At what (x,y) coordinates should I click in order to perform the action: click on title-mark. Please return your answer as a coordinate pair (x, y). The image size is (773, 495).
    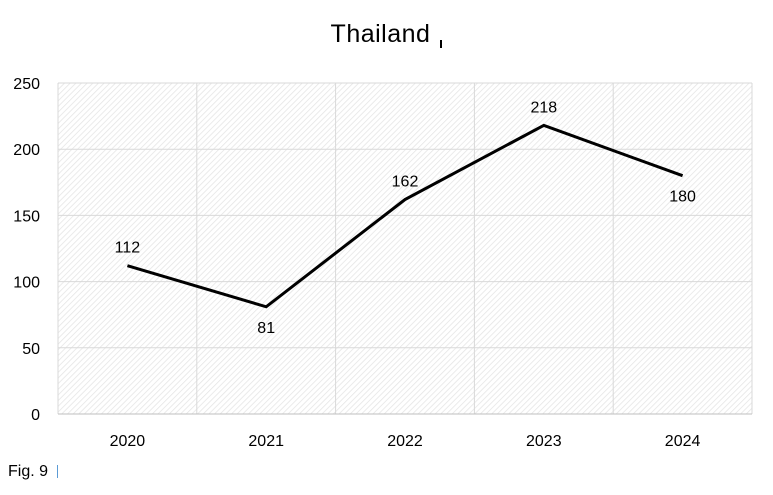
    Looking at the image, I should click on (441, 44).